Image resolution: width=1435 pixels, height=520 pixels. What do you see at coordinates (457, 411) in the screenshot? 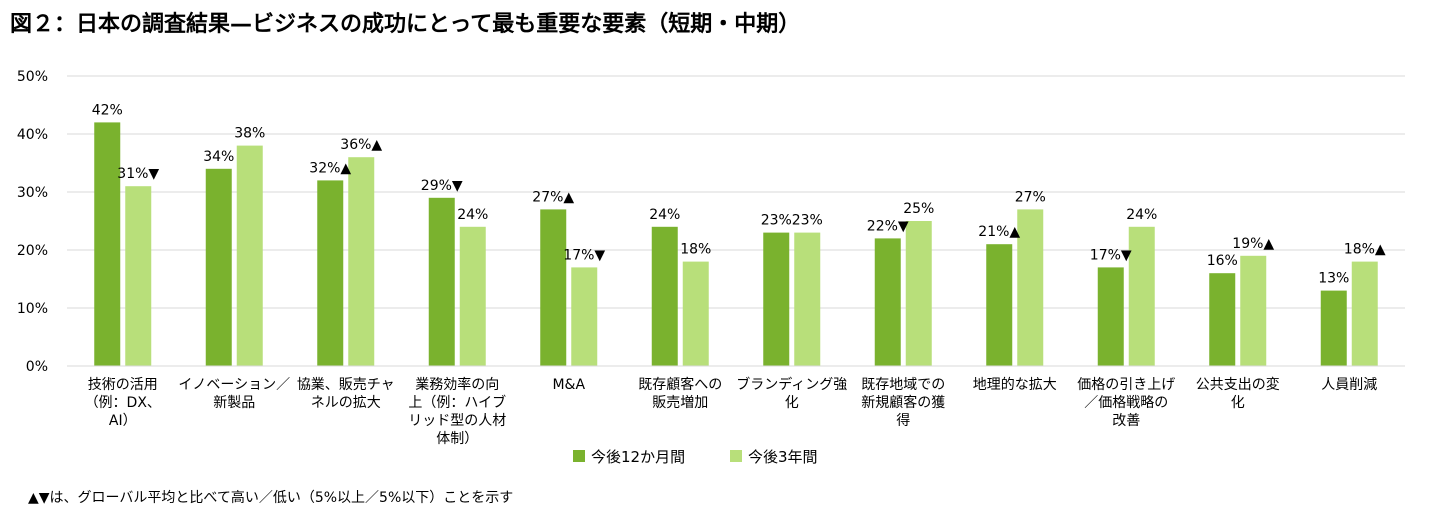
I see `x-category-label: 業務効率の向上（例：ハイブリッド型の人材体制）` at bounding box center [457, 411].